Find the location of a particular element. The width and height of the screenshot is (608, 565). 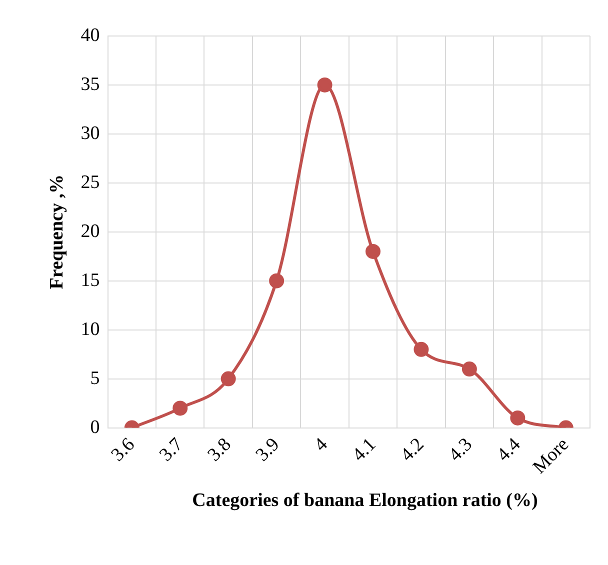

y-tick-label: 40 is located at coordinates (90, 35).